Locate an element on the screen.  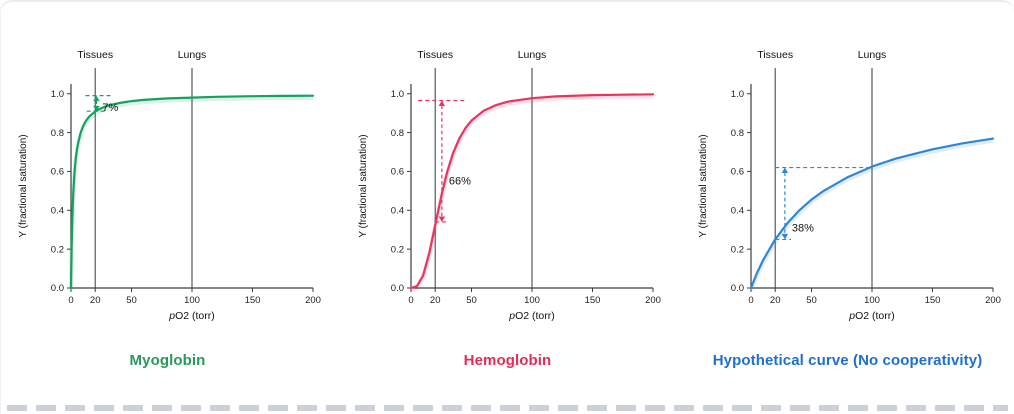
chart-title-hemoglobin: Hemoglobin is located at coordinates (507, 360).